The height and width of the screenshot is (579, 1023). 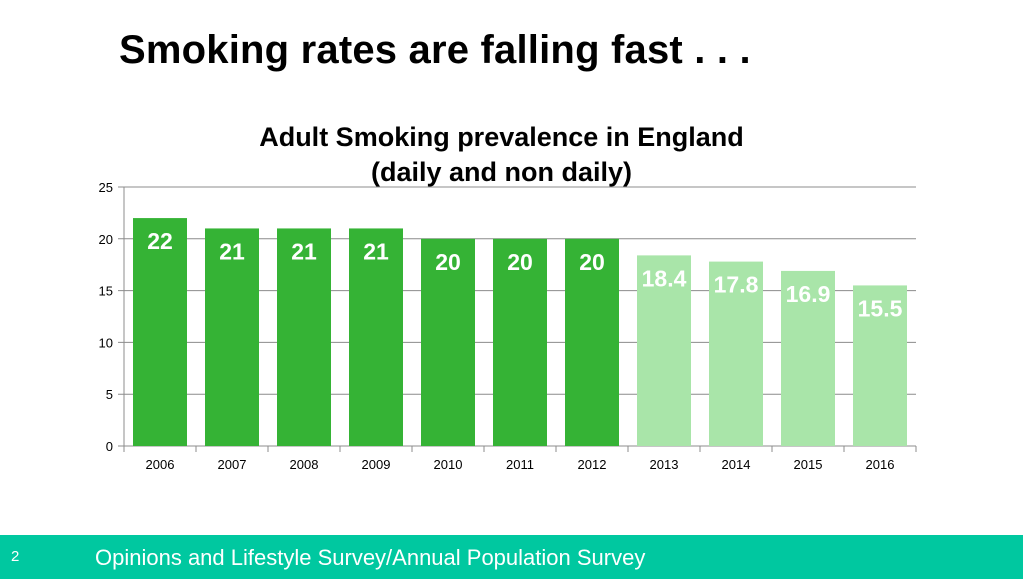 What do you see at coordinates (448, 464) in the screenshot?
I see `x-tick-label: 2010` at bounding box center [448, 464].